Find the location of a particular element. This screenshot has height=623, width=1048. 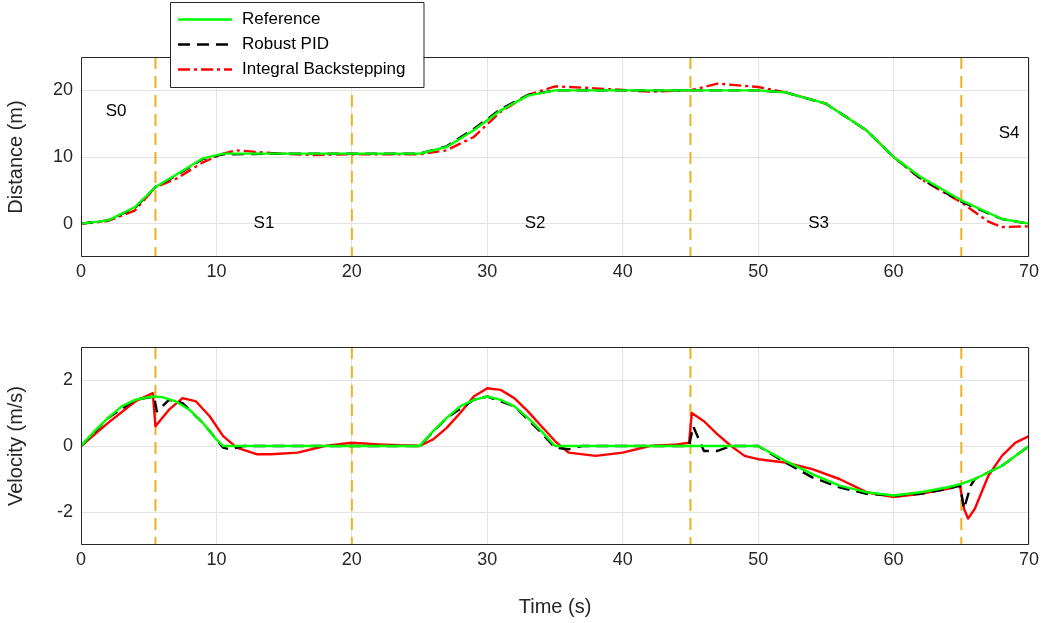

annotation: S4 is located at coordinates (1009, 132).